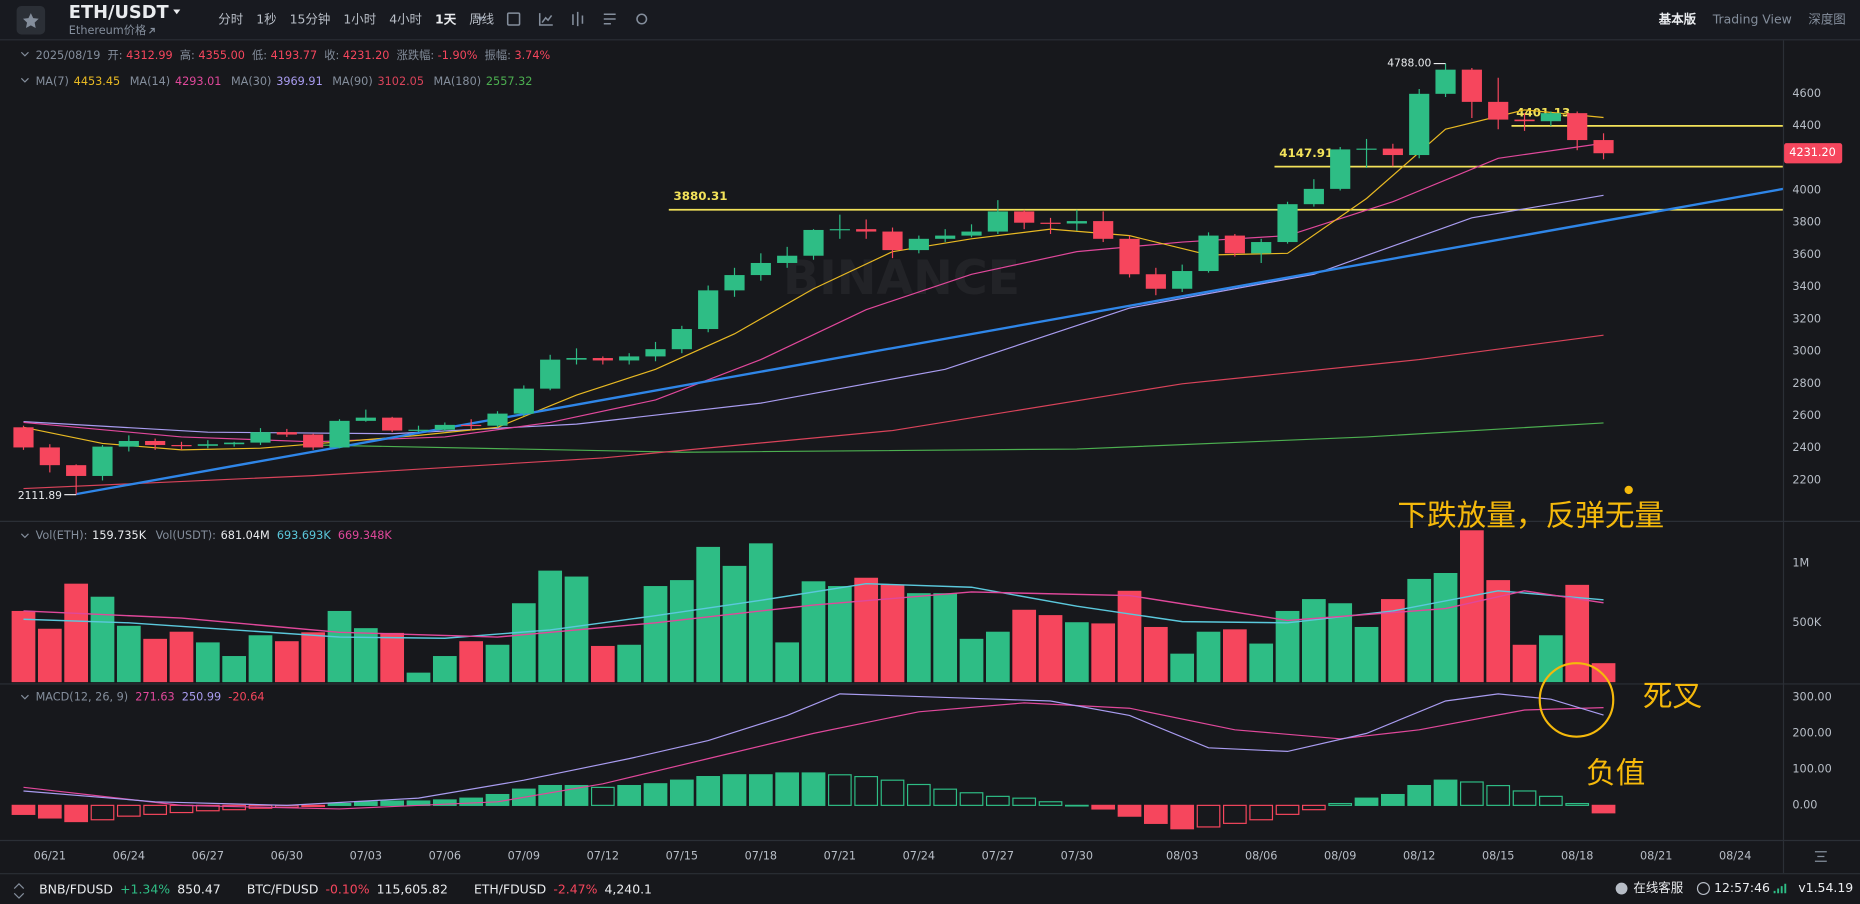 This screenshot has height=904, width=1860. What do you see at coordinates (1340, 856) in the screenshot?
I see `x-tick-label: 08/09` at bounding box center [1340, 856].